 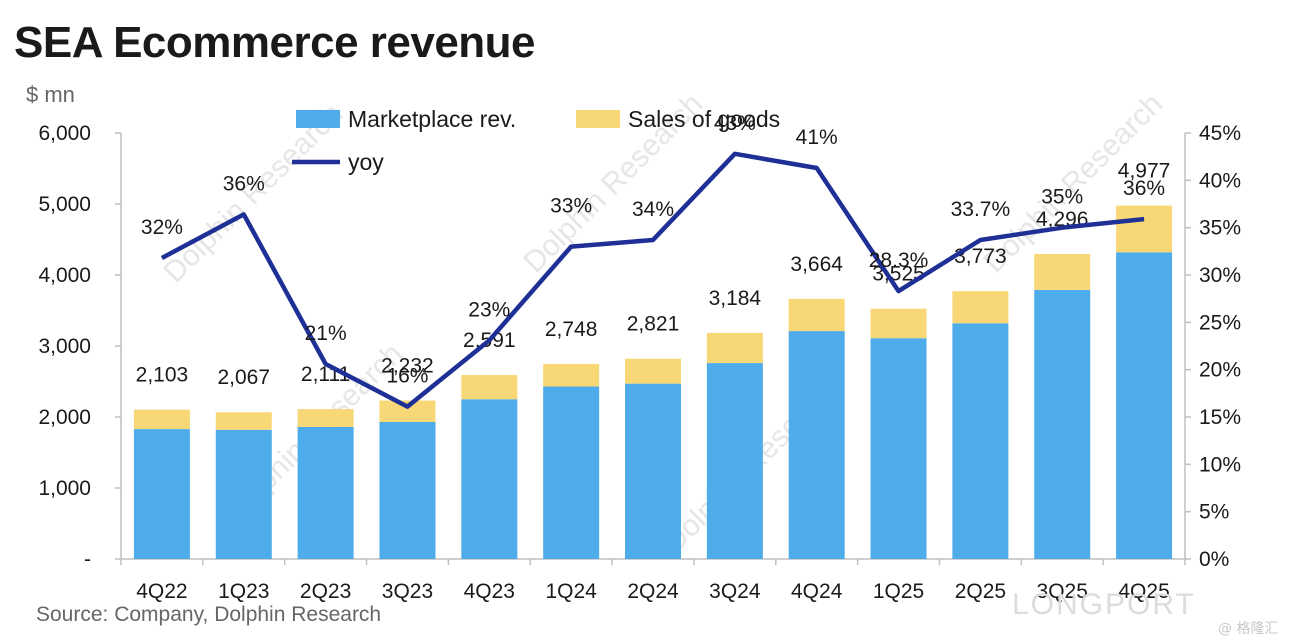 I want to click on left-tick-label: -, so click(x=87, y=559).